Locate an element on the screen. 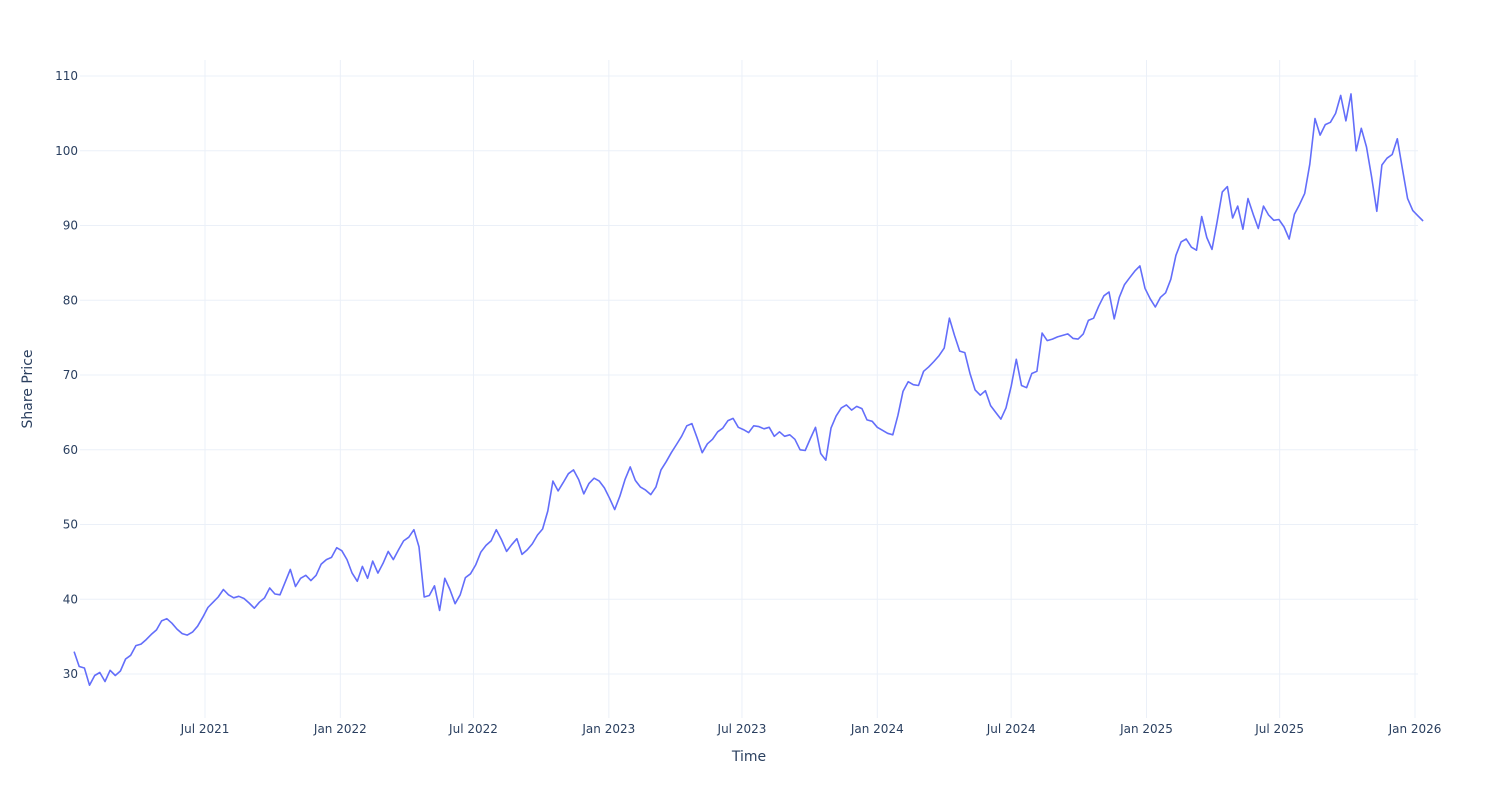 The height and width of the screenshot is (800, 1500). y-tick-label: 90 is located at coordinates (70, 226).